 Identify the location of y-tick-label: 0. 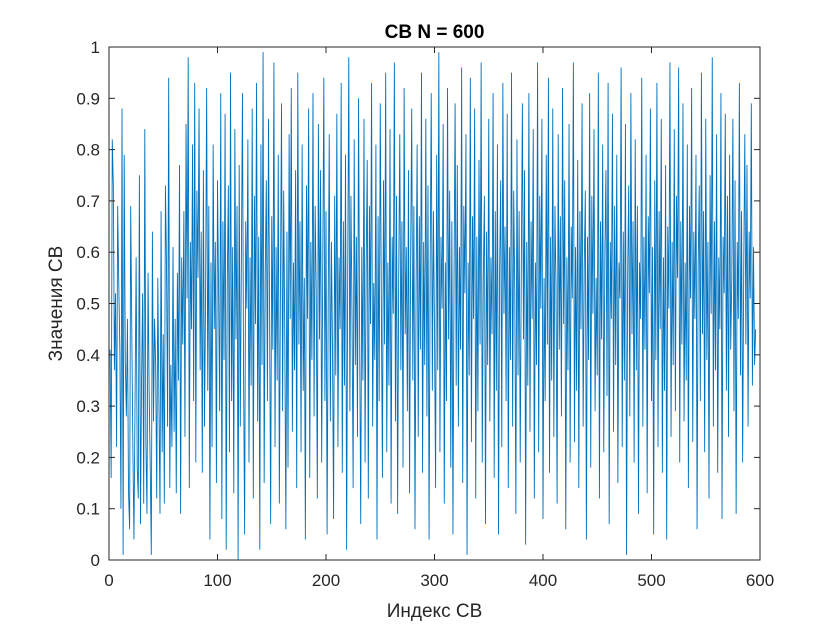
(95, 560).